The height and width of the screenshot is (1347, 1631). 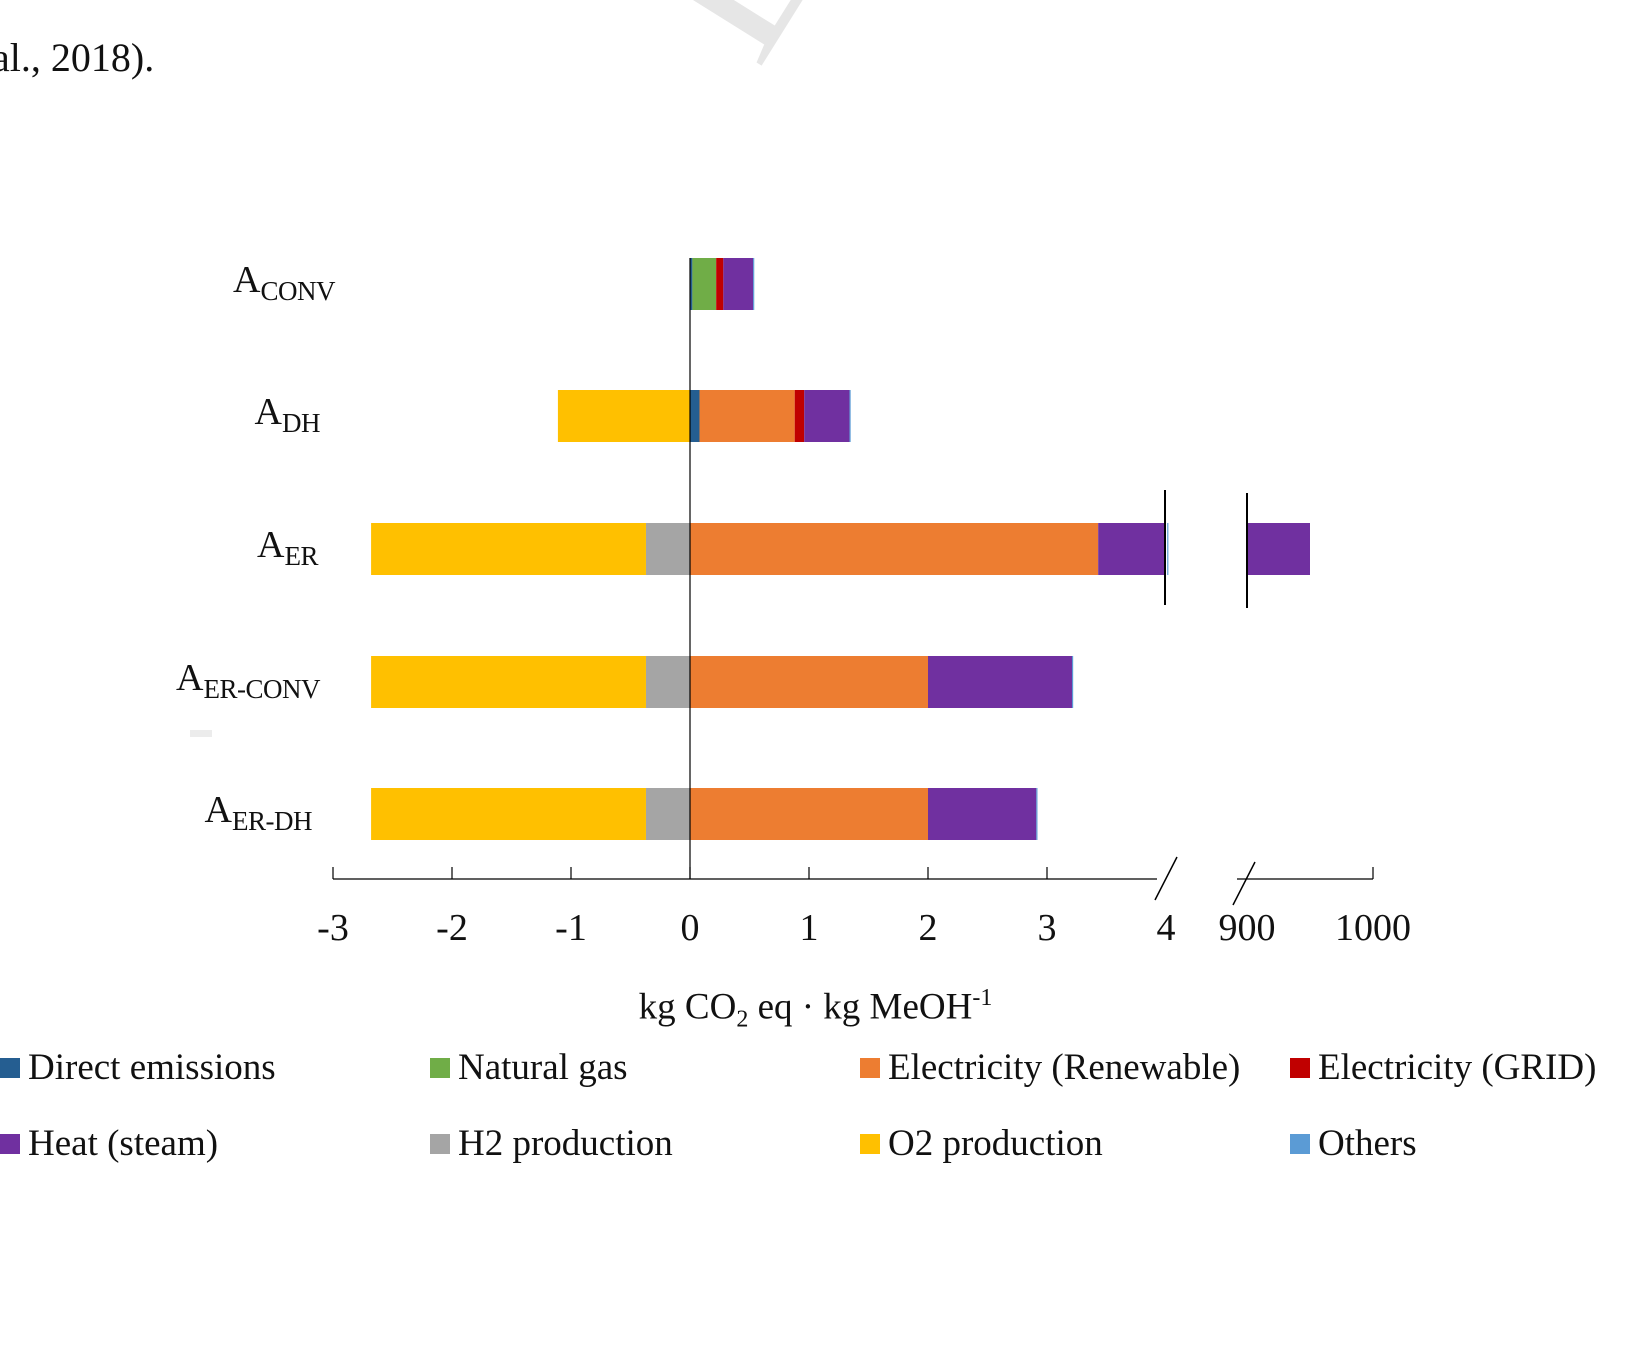 What do you see at coordinates (704, 284) in the screenshot?
I see `bar-segment-natural-gas` at bounding box center [704, 284].